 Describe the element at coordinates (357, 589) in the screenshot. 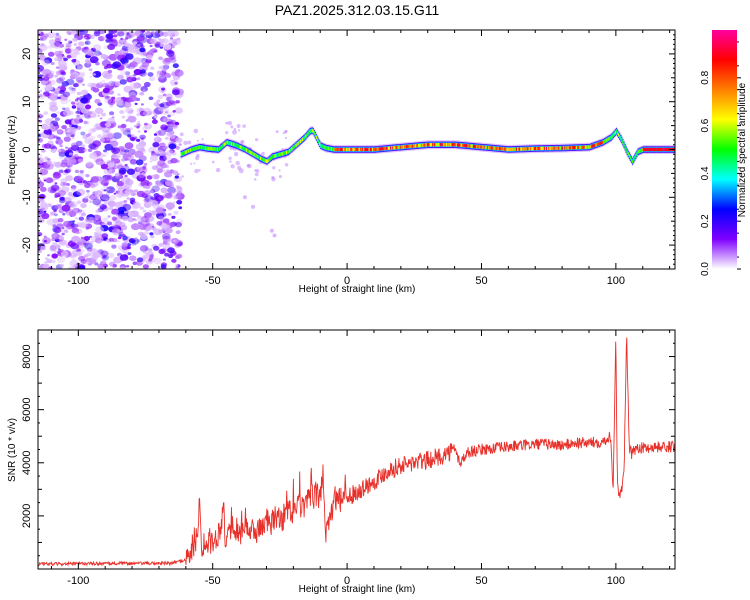

I see `snr-xlabel: Height of straight line (km)` at that location.